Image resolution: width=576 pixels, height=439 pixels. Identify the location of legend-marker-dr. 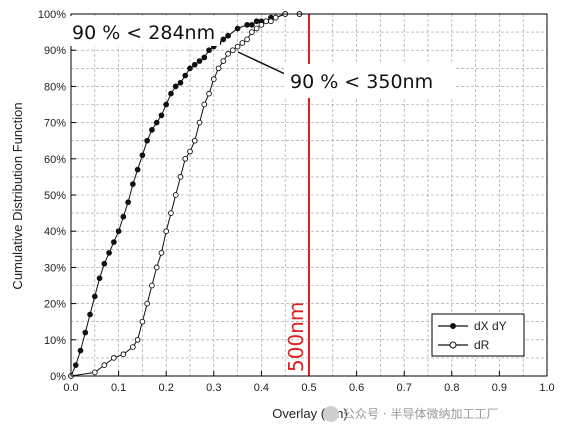
(453, 345).